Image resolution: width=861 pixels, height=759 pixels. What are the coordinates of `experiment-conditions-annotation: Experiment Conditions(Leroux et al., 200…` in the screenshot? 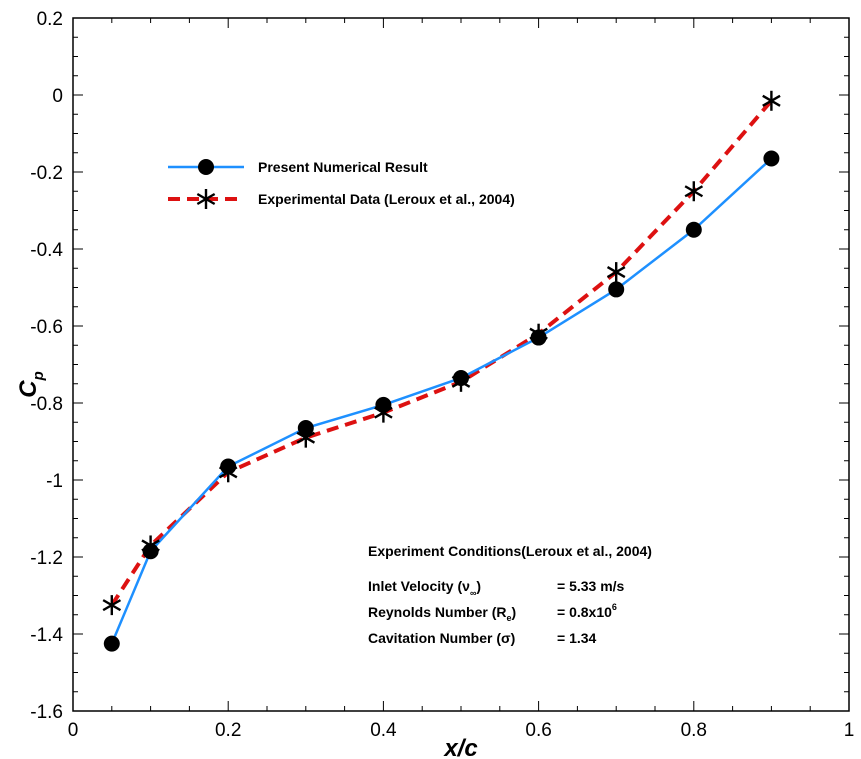 It's located at (510, 594).